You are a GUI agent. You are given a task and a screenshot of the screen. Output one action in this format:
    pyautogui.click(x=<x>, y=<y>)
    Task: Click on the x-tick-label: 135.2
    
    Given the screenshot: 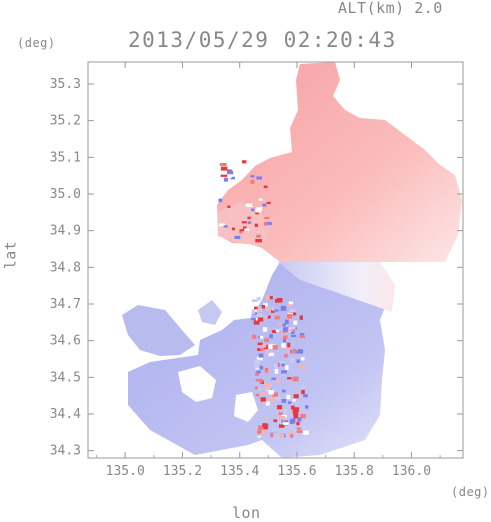 What is the action you would take?
    pyautogui.click(x=182, y=471)
    